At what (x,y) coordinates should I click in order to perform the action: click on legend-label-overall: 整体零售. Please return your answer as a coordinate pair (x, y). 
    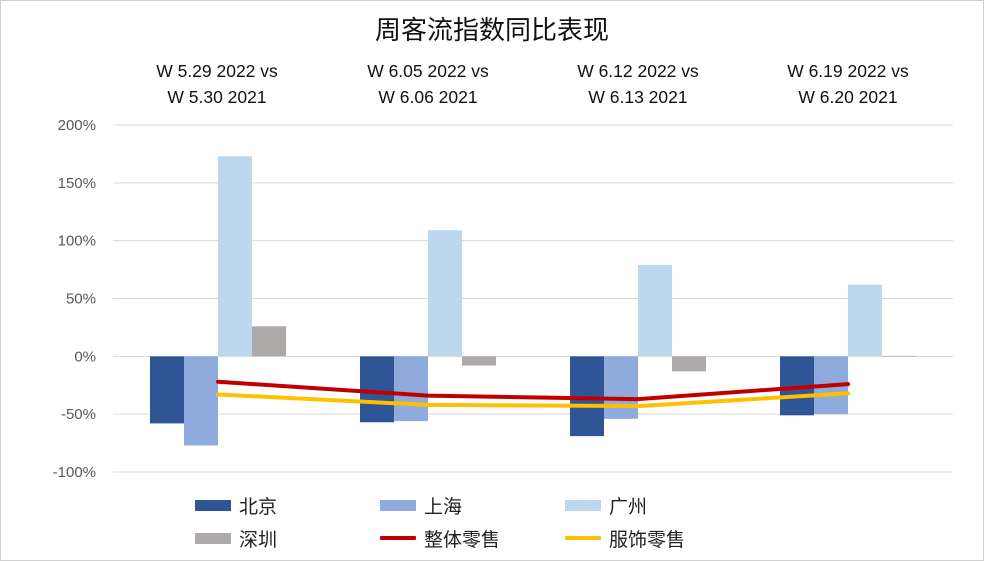
    Looking at the image, I should click on (462, 539).